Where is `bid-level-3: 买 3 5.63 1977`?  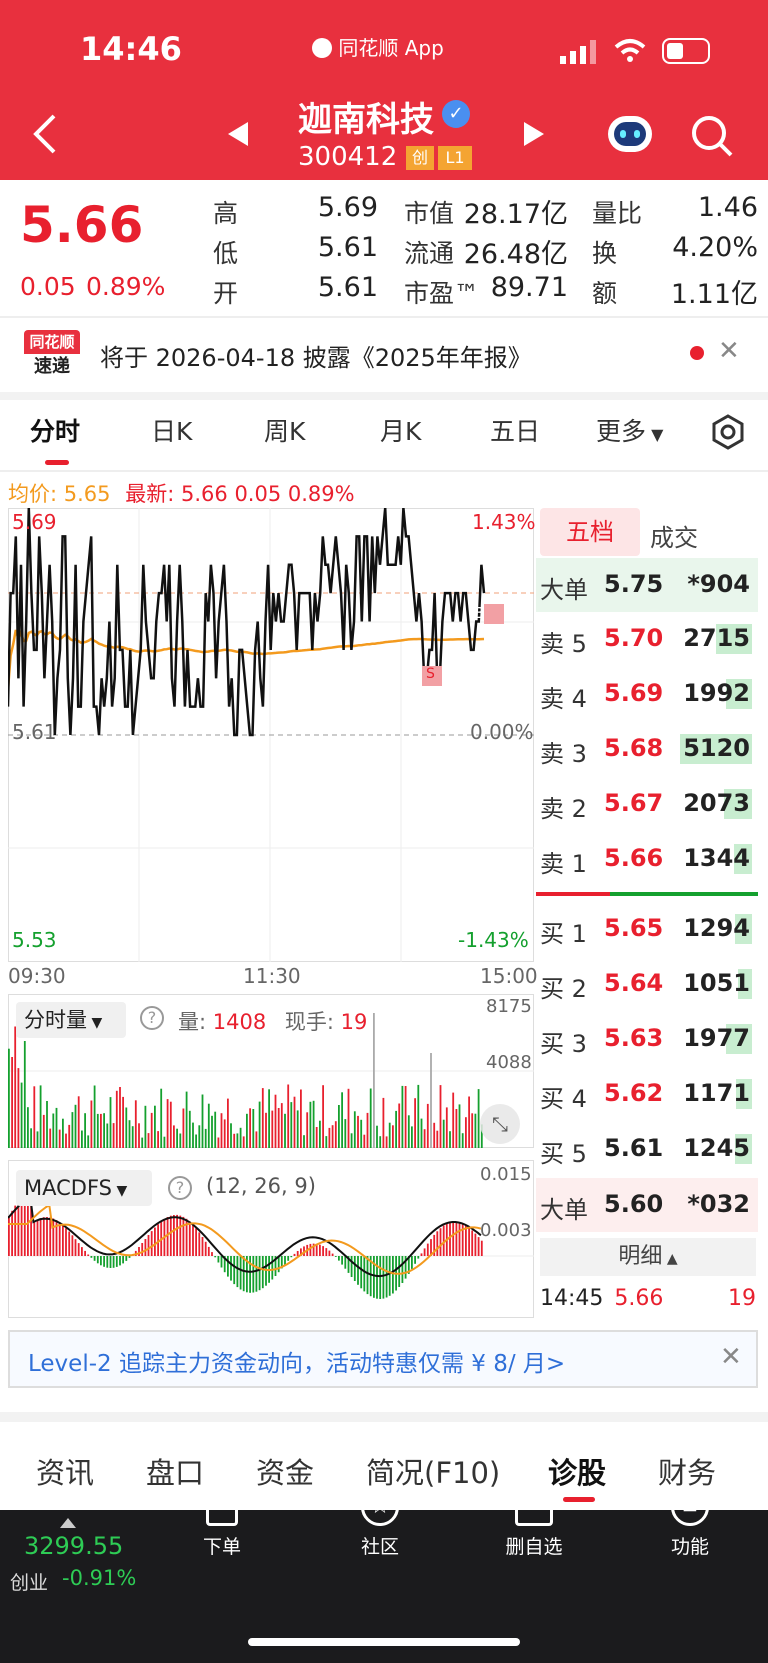
bid-level-3: 买 3 5.63 1977 is located at coordinates (647, 1039).